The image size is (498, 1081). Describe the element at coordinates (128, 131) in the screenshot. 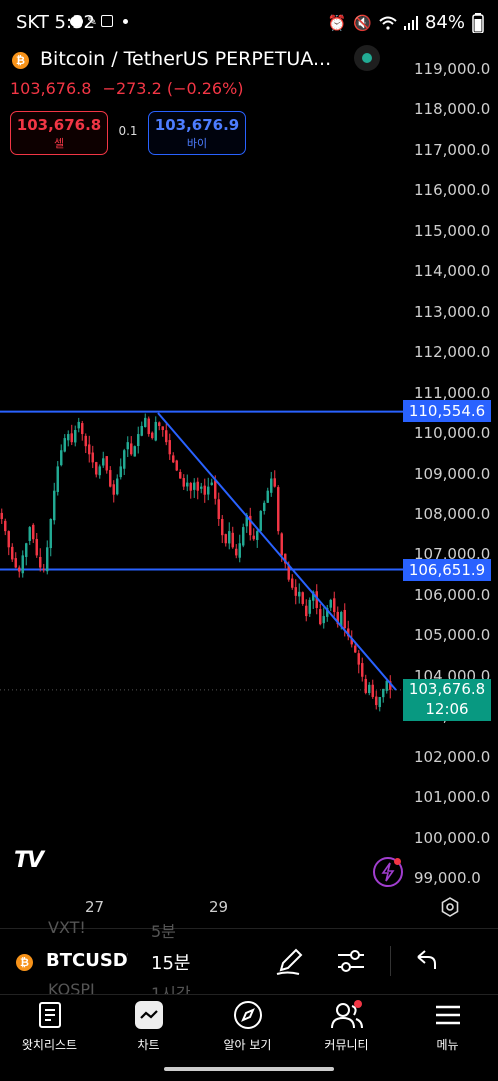

I see `spread-value: 0.1` at that location.